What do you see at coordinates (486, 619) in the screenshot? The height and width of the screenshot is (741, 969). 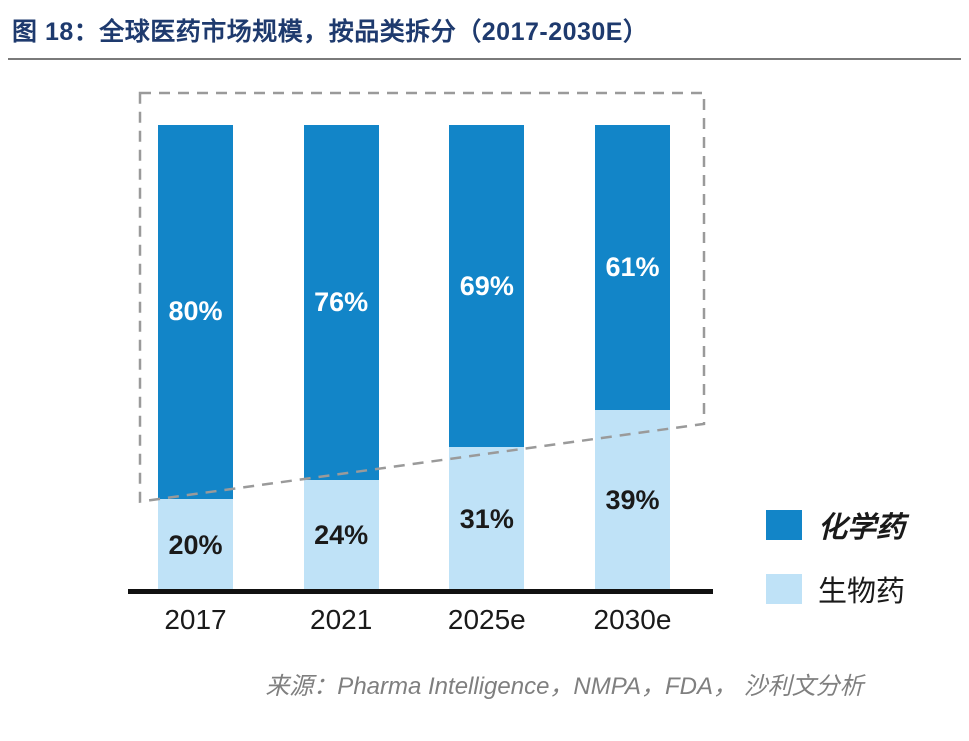 I see `x-axis-label: 2025e` at bounding box center [486, 619].